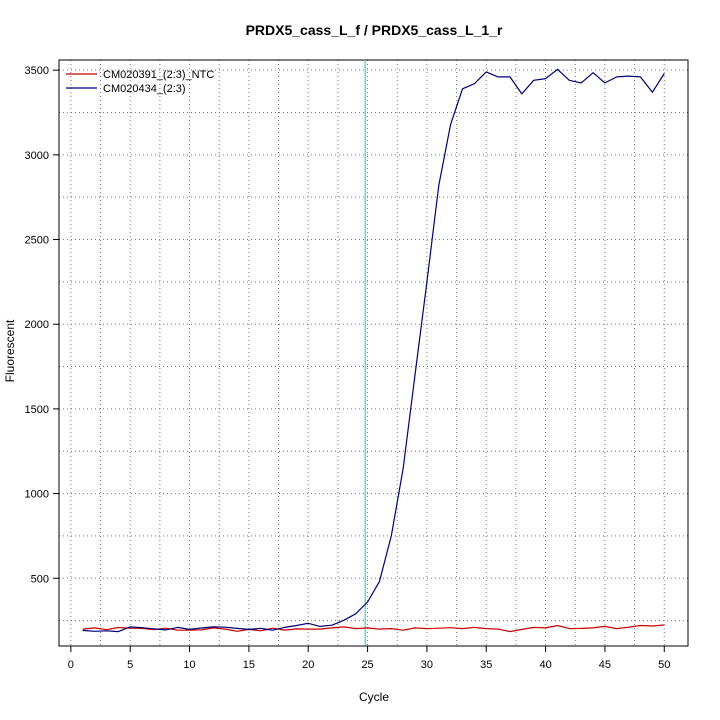 The image size is (720, 720). Describe the element at coordinates (308, 665) in the screenshot. I see `x-tick-label: 20` at that location.